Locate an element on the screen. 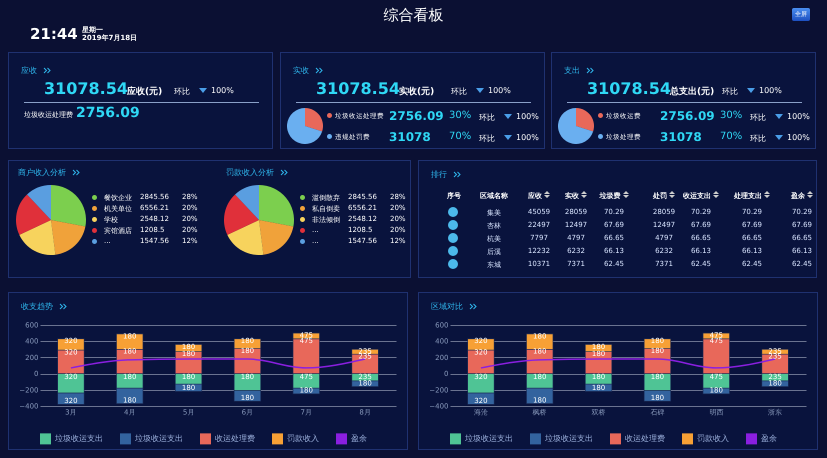 The height and width of the screenshot is (458, 827). chart-title: 罚款收入分析 is located at coordinates (250, 172).